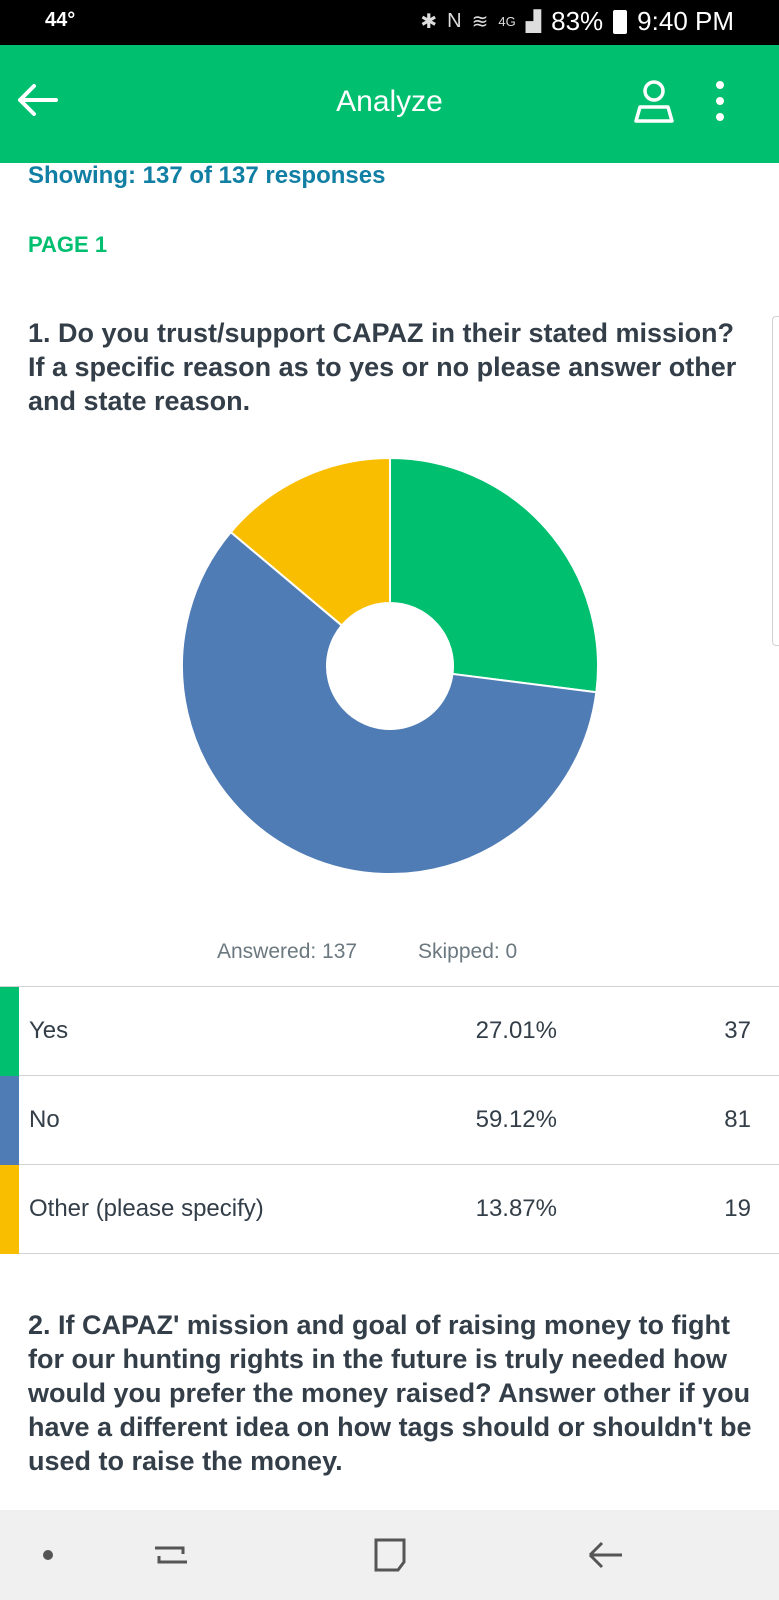 The width and height of the screenshot is (779, 1600). I want to click on scrollbar, so click(775, 481).